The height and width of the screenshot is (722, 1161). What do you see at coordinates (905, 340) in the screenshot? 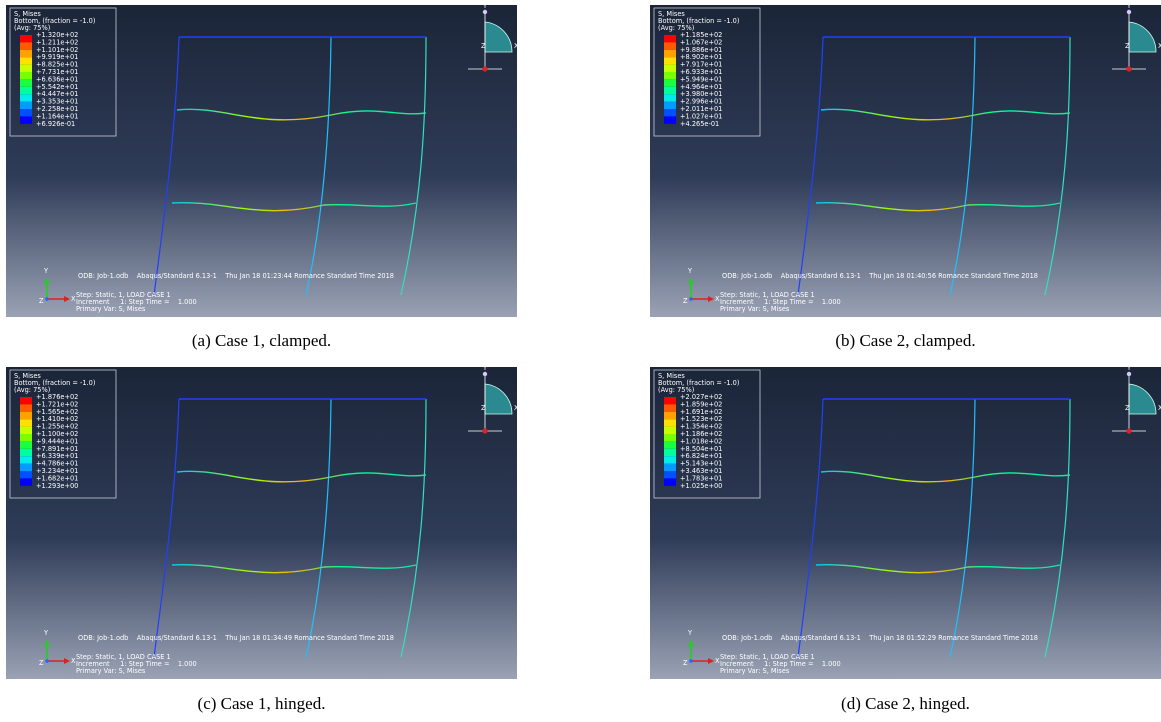
I see `subfigure-caption: (b) Case 2, clamped.` at bounding box center [905, 340].